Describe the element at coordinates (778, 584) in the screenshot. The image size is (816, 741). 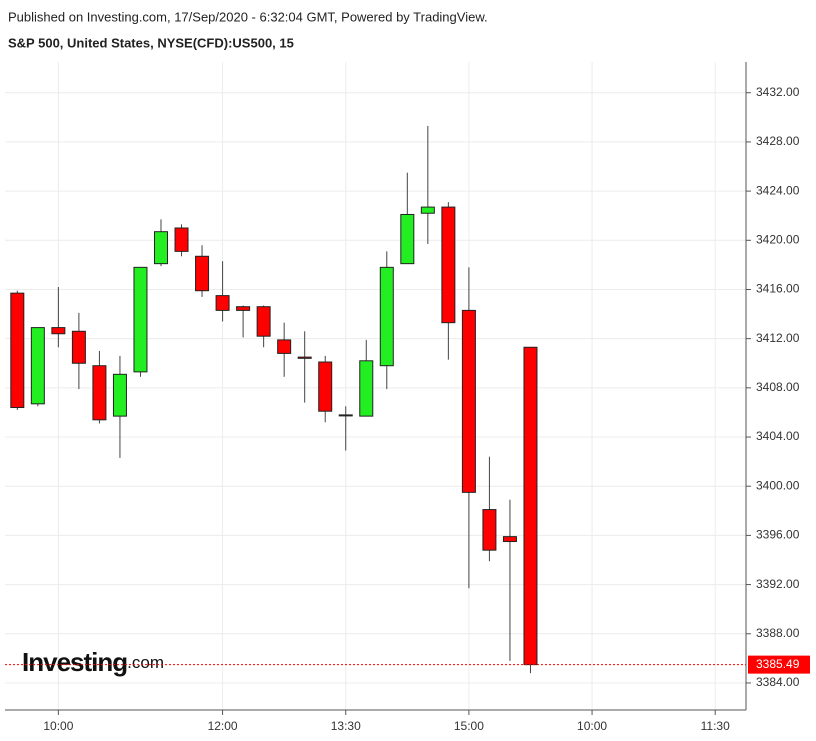
I see `y-tick-label: 3392.00` at that location.